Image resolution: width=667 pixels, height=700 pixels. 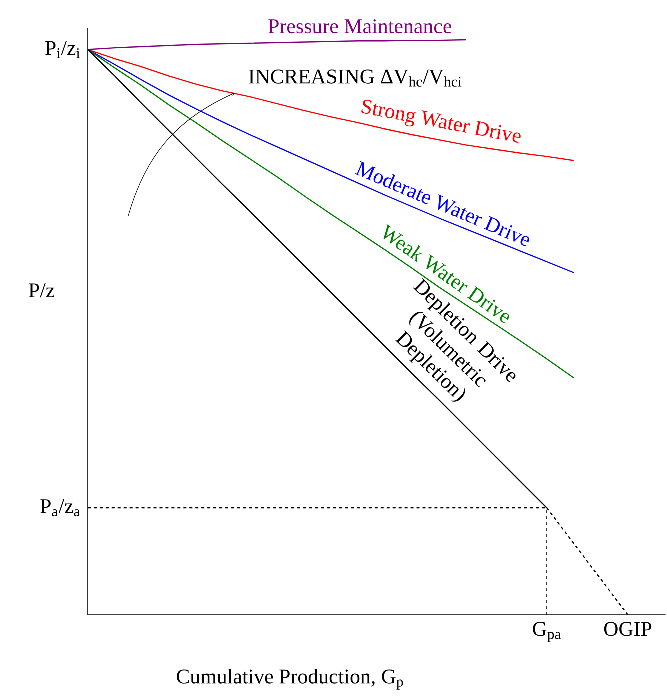 I want to click on annotation: INCREASING ΔV$_{hc}$/V$_{hci}$, so click(x=355, y=78).